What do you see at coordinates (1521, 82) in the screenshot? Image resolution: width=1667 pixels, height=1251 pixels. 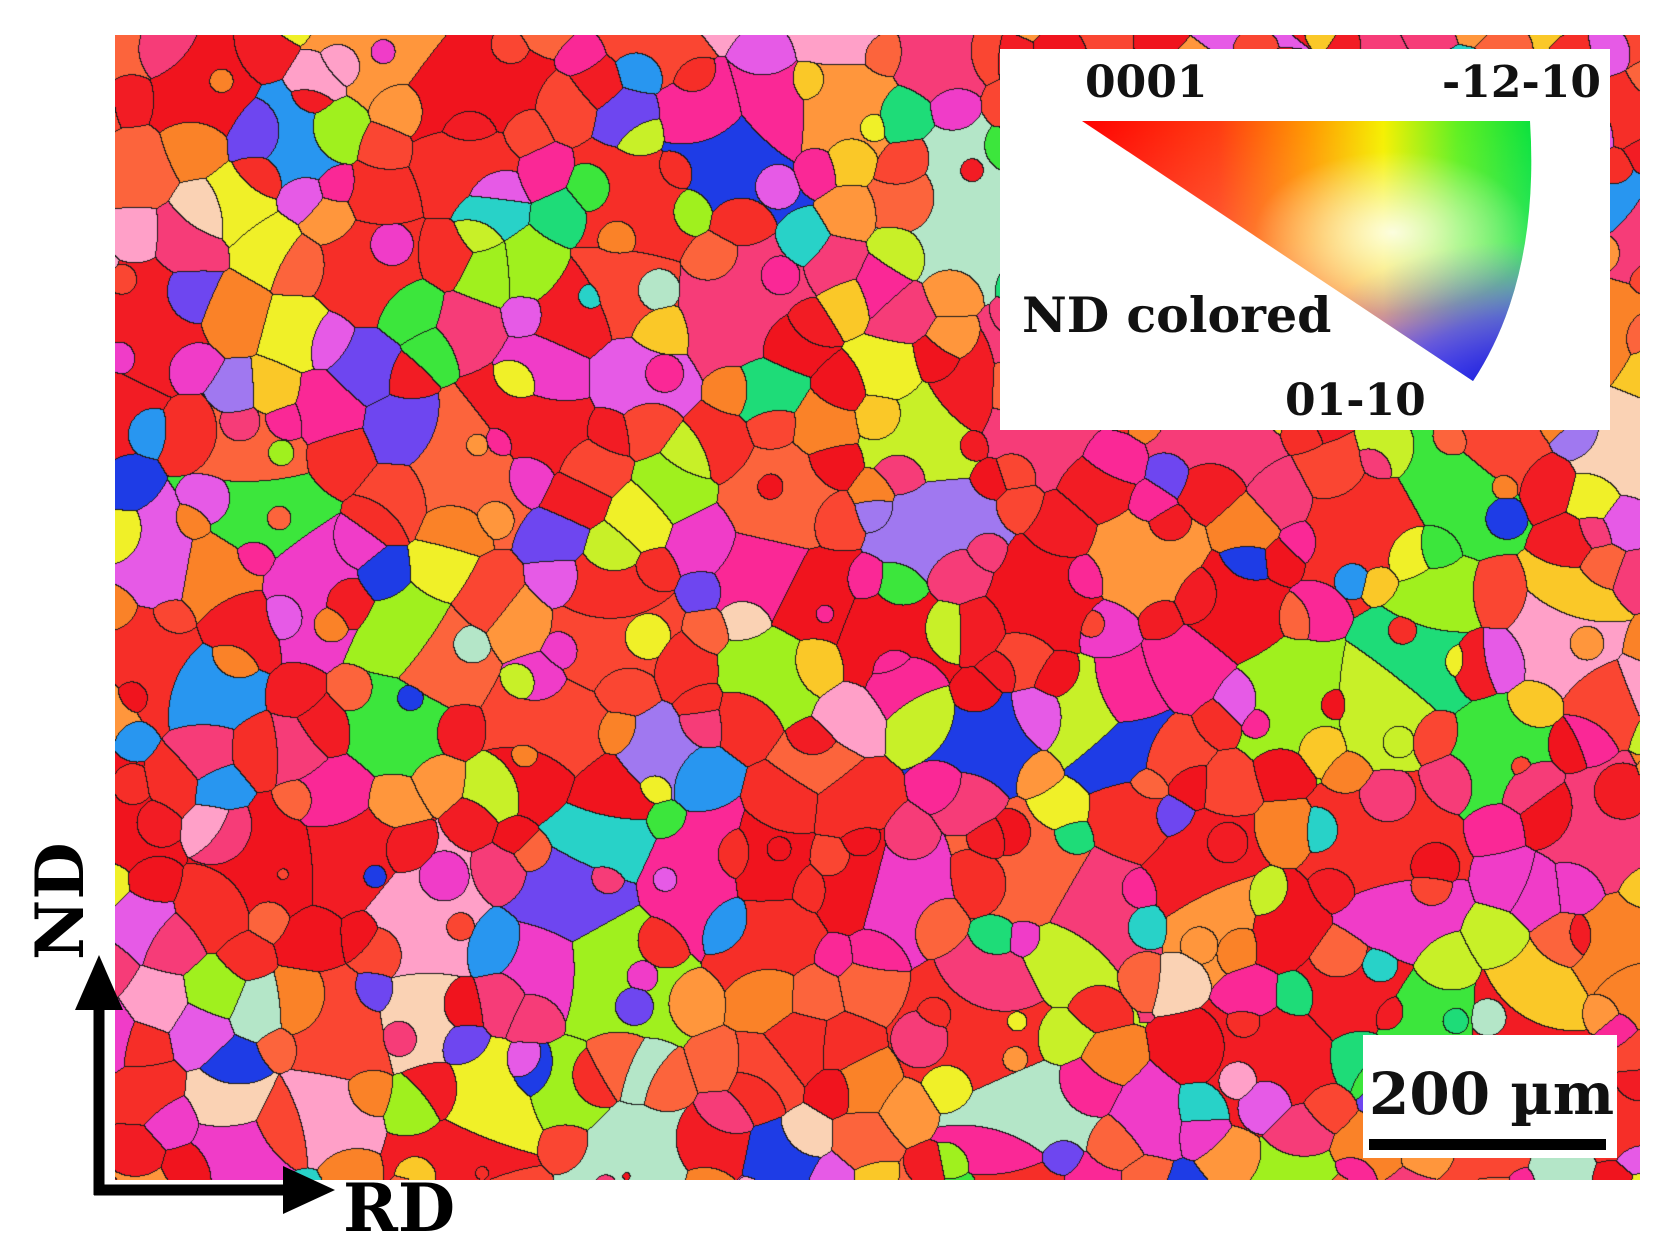 I see `pole-label-12-10: -12-10` at bounding box center [1521, 82].